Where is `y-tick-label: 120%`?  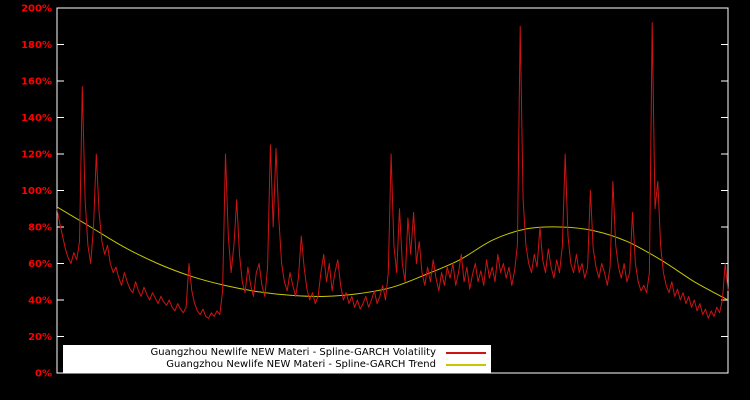 y-tick-label: 120% is located at coordinates (36, 155).